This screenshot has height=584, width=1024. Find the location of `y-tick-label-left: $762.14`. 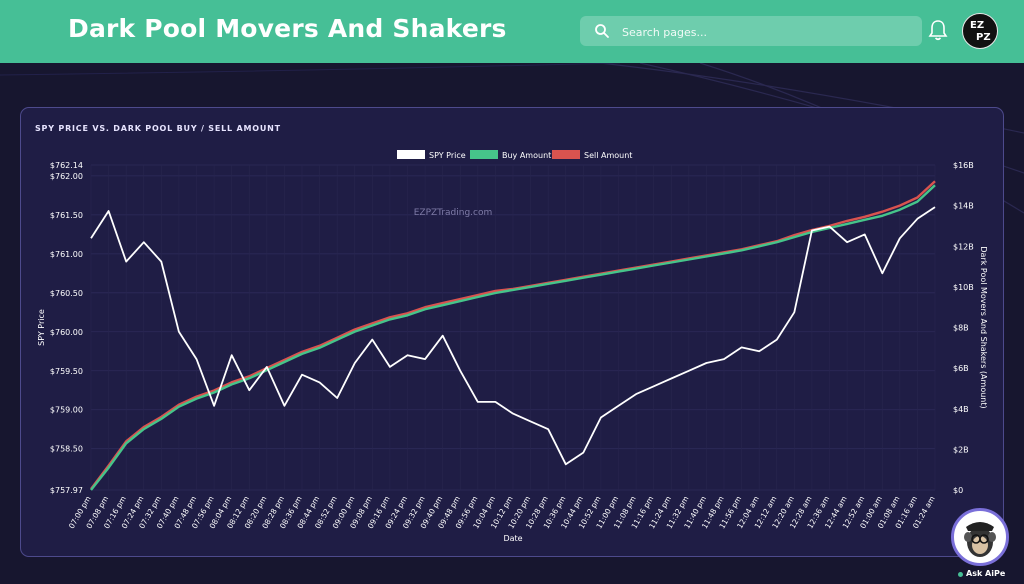

y-tick-label-left: $762.14 is located at coordinates (66, 165).